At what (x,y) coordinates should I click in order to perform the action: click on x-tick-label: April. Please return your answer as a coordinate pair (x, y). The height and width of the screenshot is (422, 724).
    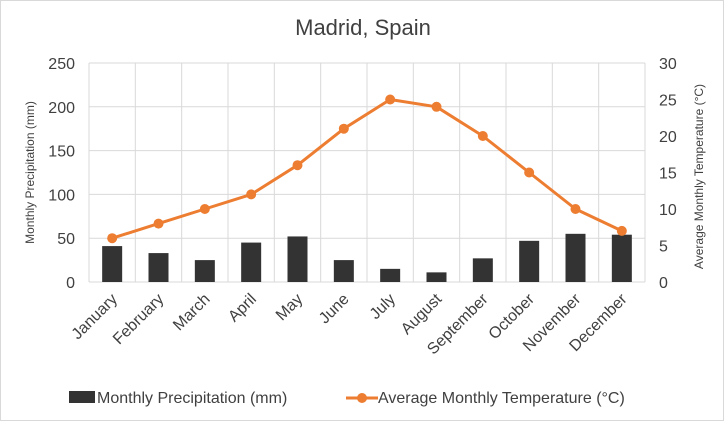
    Looking at the image, I should click on (242, 308).